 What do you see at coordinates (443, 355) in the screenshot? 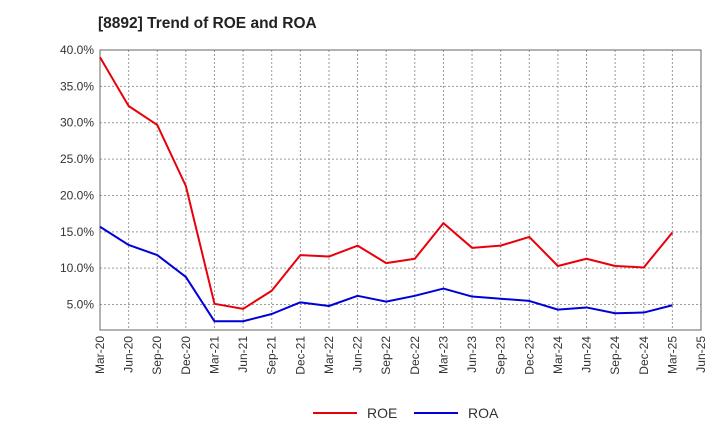
I see `x-tick-label: Mar-23` at bounding box center [443, 355].